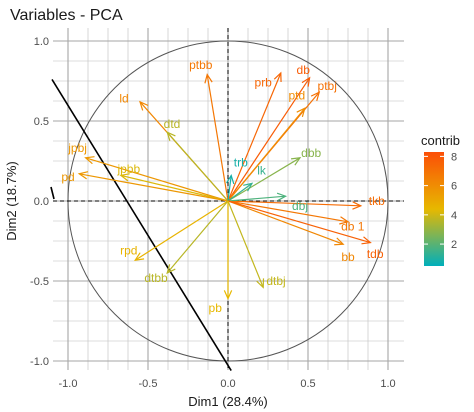 This screenshot has width=474, height=412. What do you see at coordinates (327, 86) in the screenshot?
I see `label-ptbj: ptbj` at bounding box center [327, 86].